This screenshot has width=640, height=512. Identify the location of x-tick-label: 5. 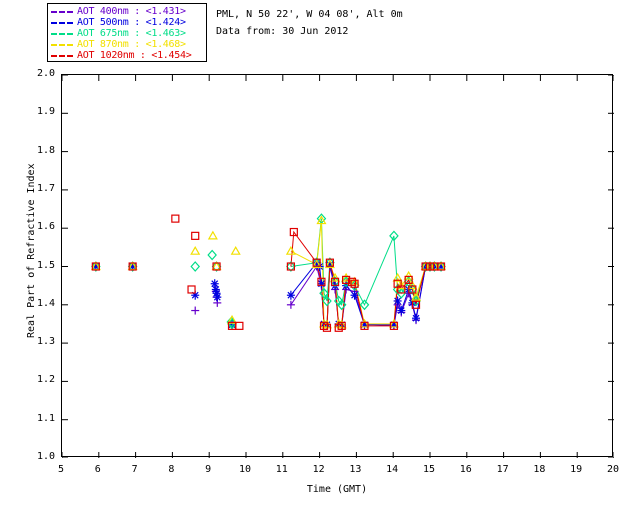
(61, 469).